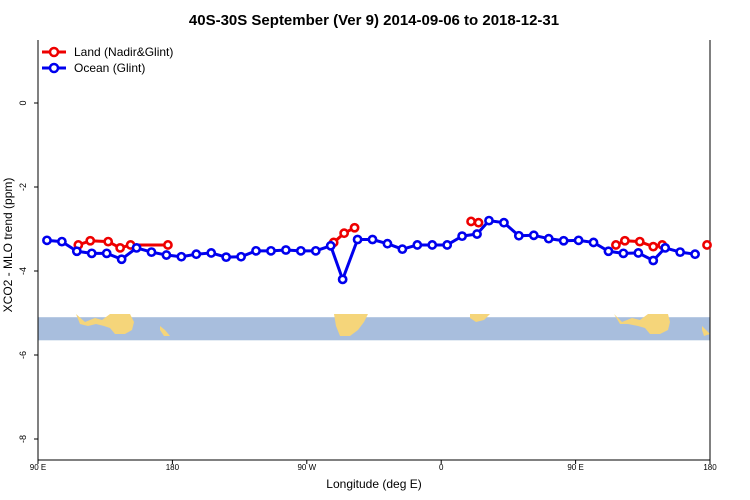 This screenshot has height=500, width=750. I want to click on x-tick-label: 90 W, so click(306, 467).